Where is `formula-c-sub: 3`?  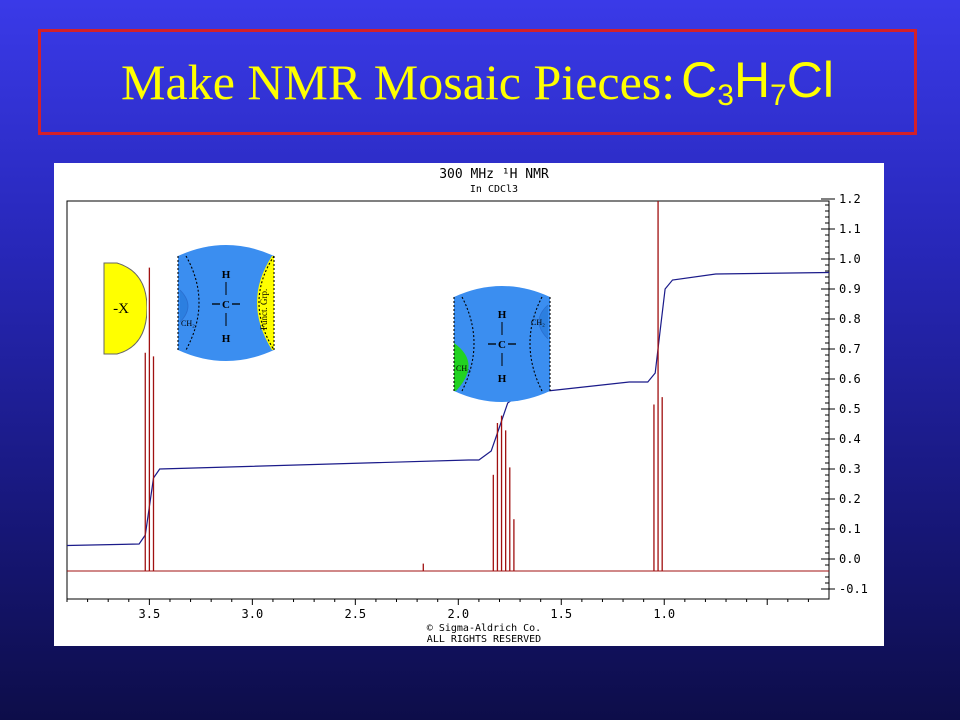 formula-c-sub: 3 is located at coordinates (725, 95).